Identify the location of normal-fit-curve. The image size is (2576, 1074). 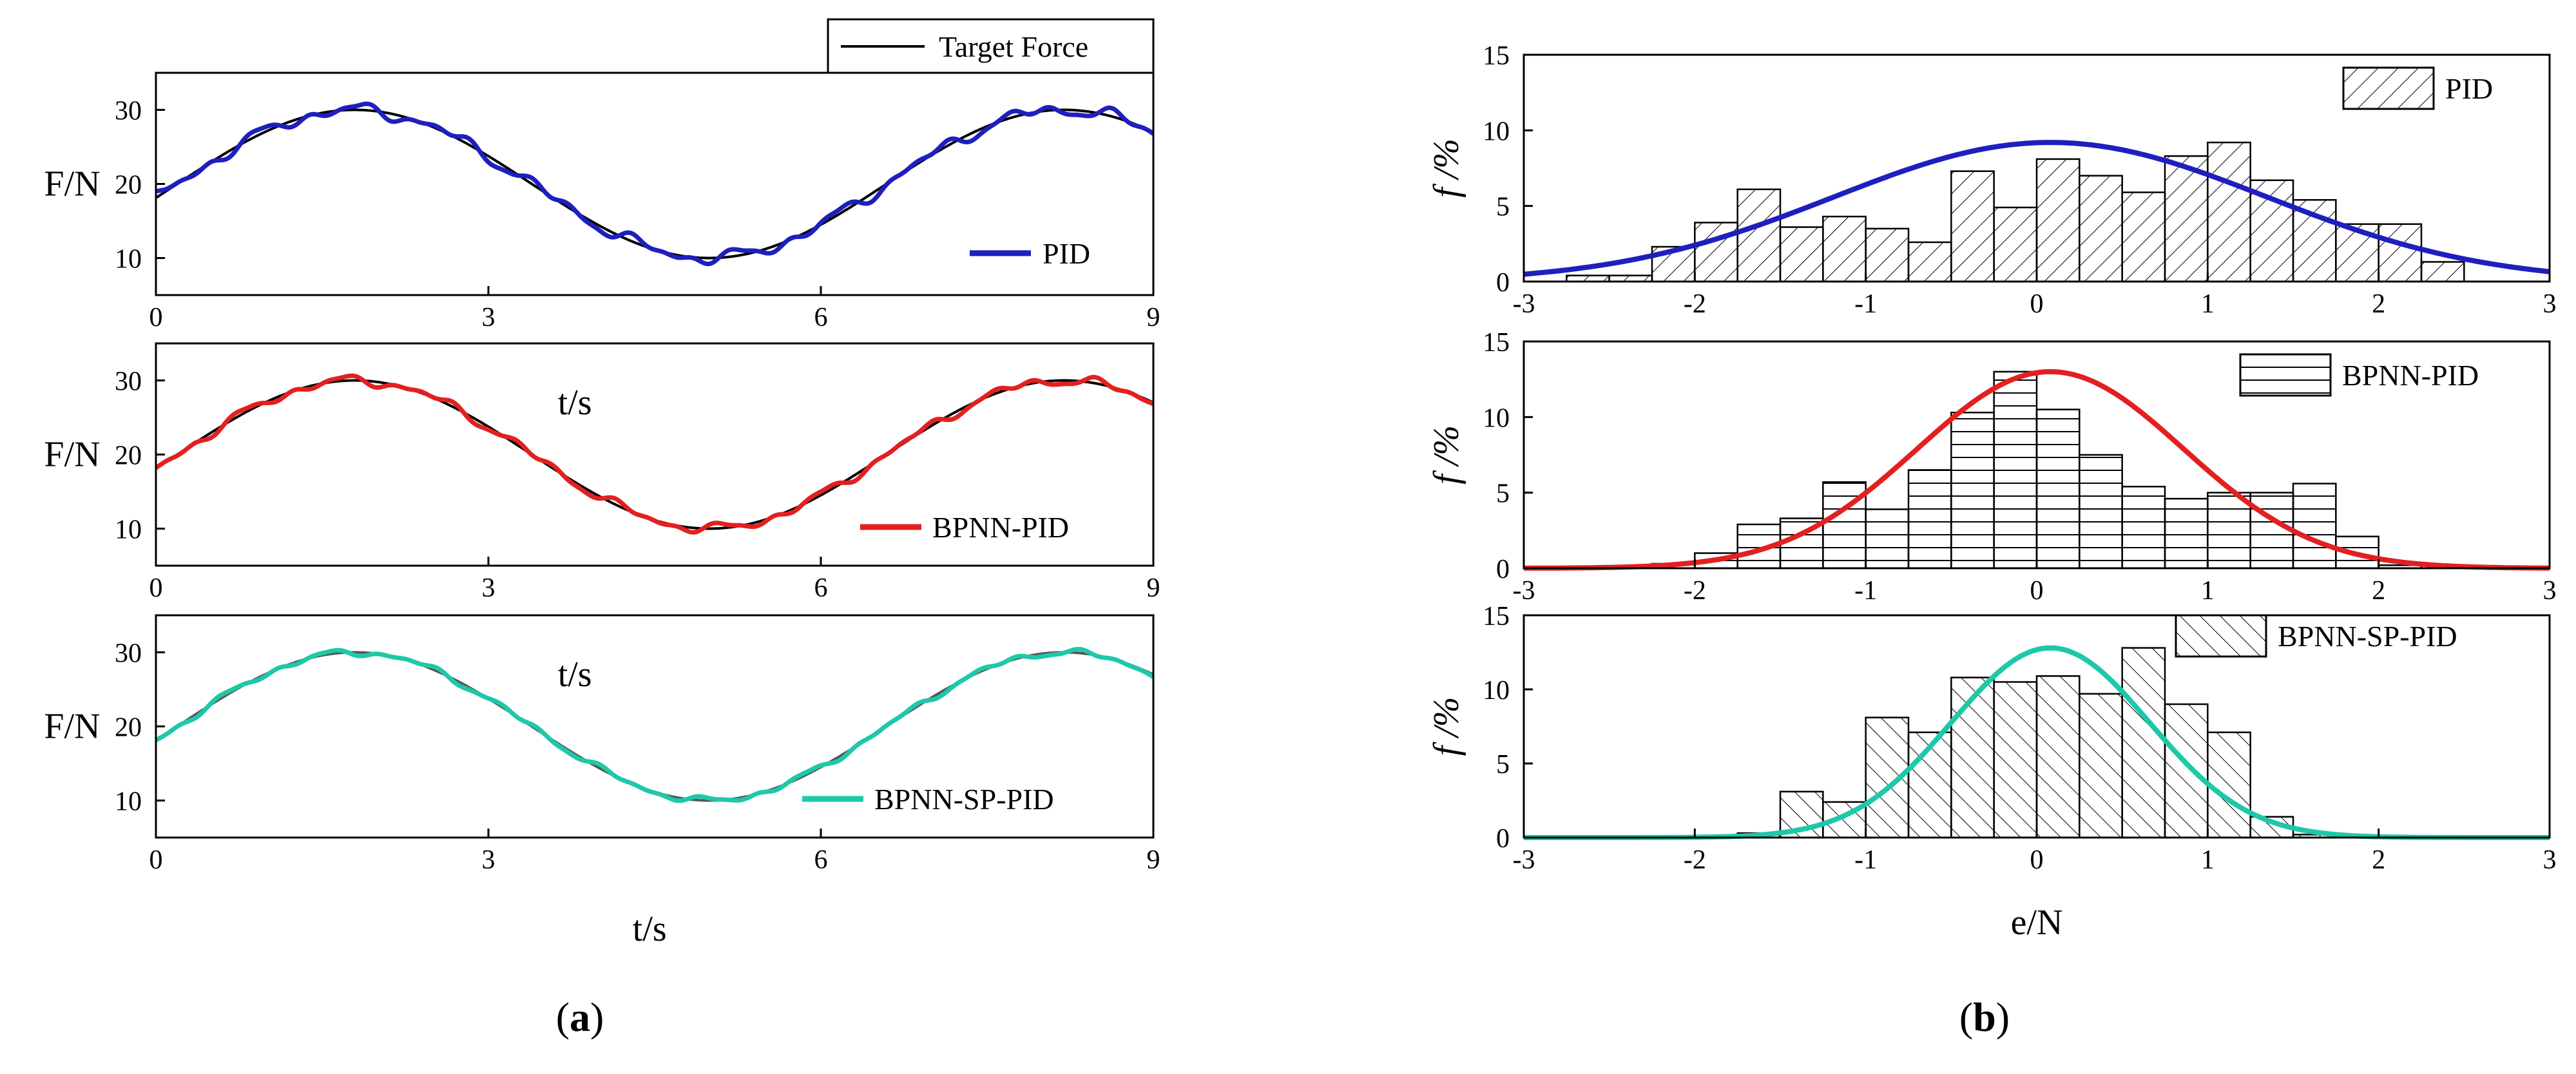
(2037, 209).